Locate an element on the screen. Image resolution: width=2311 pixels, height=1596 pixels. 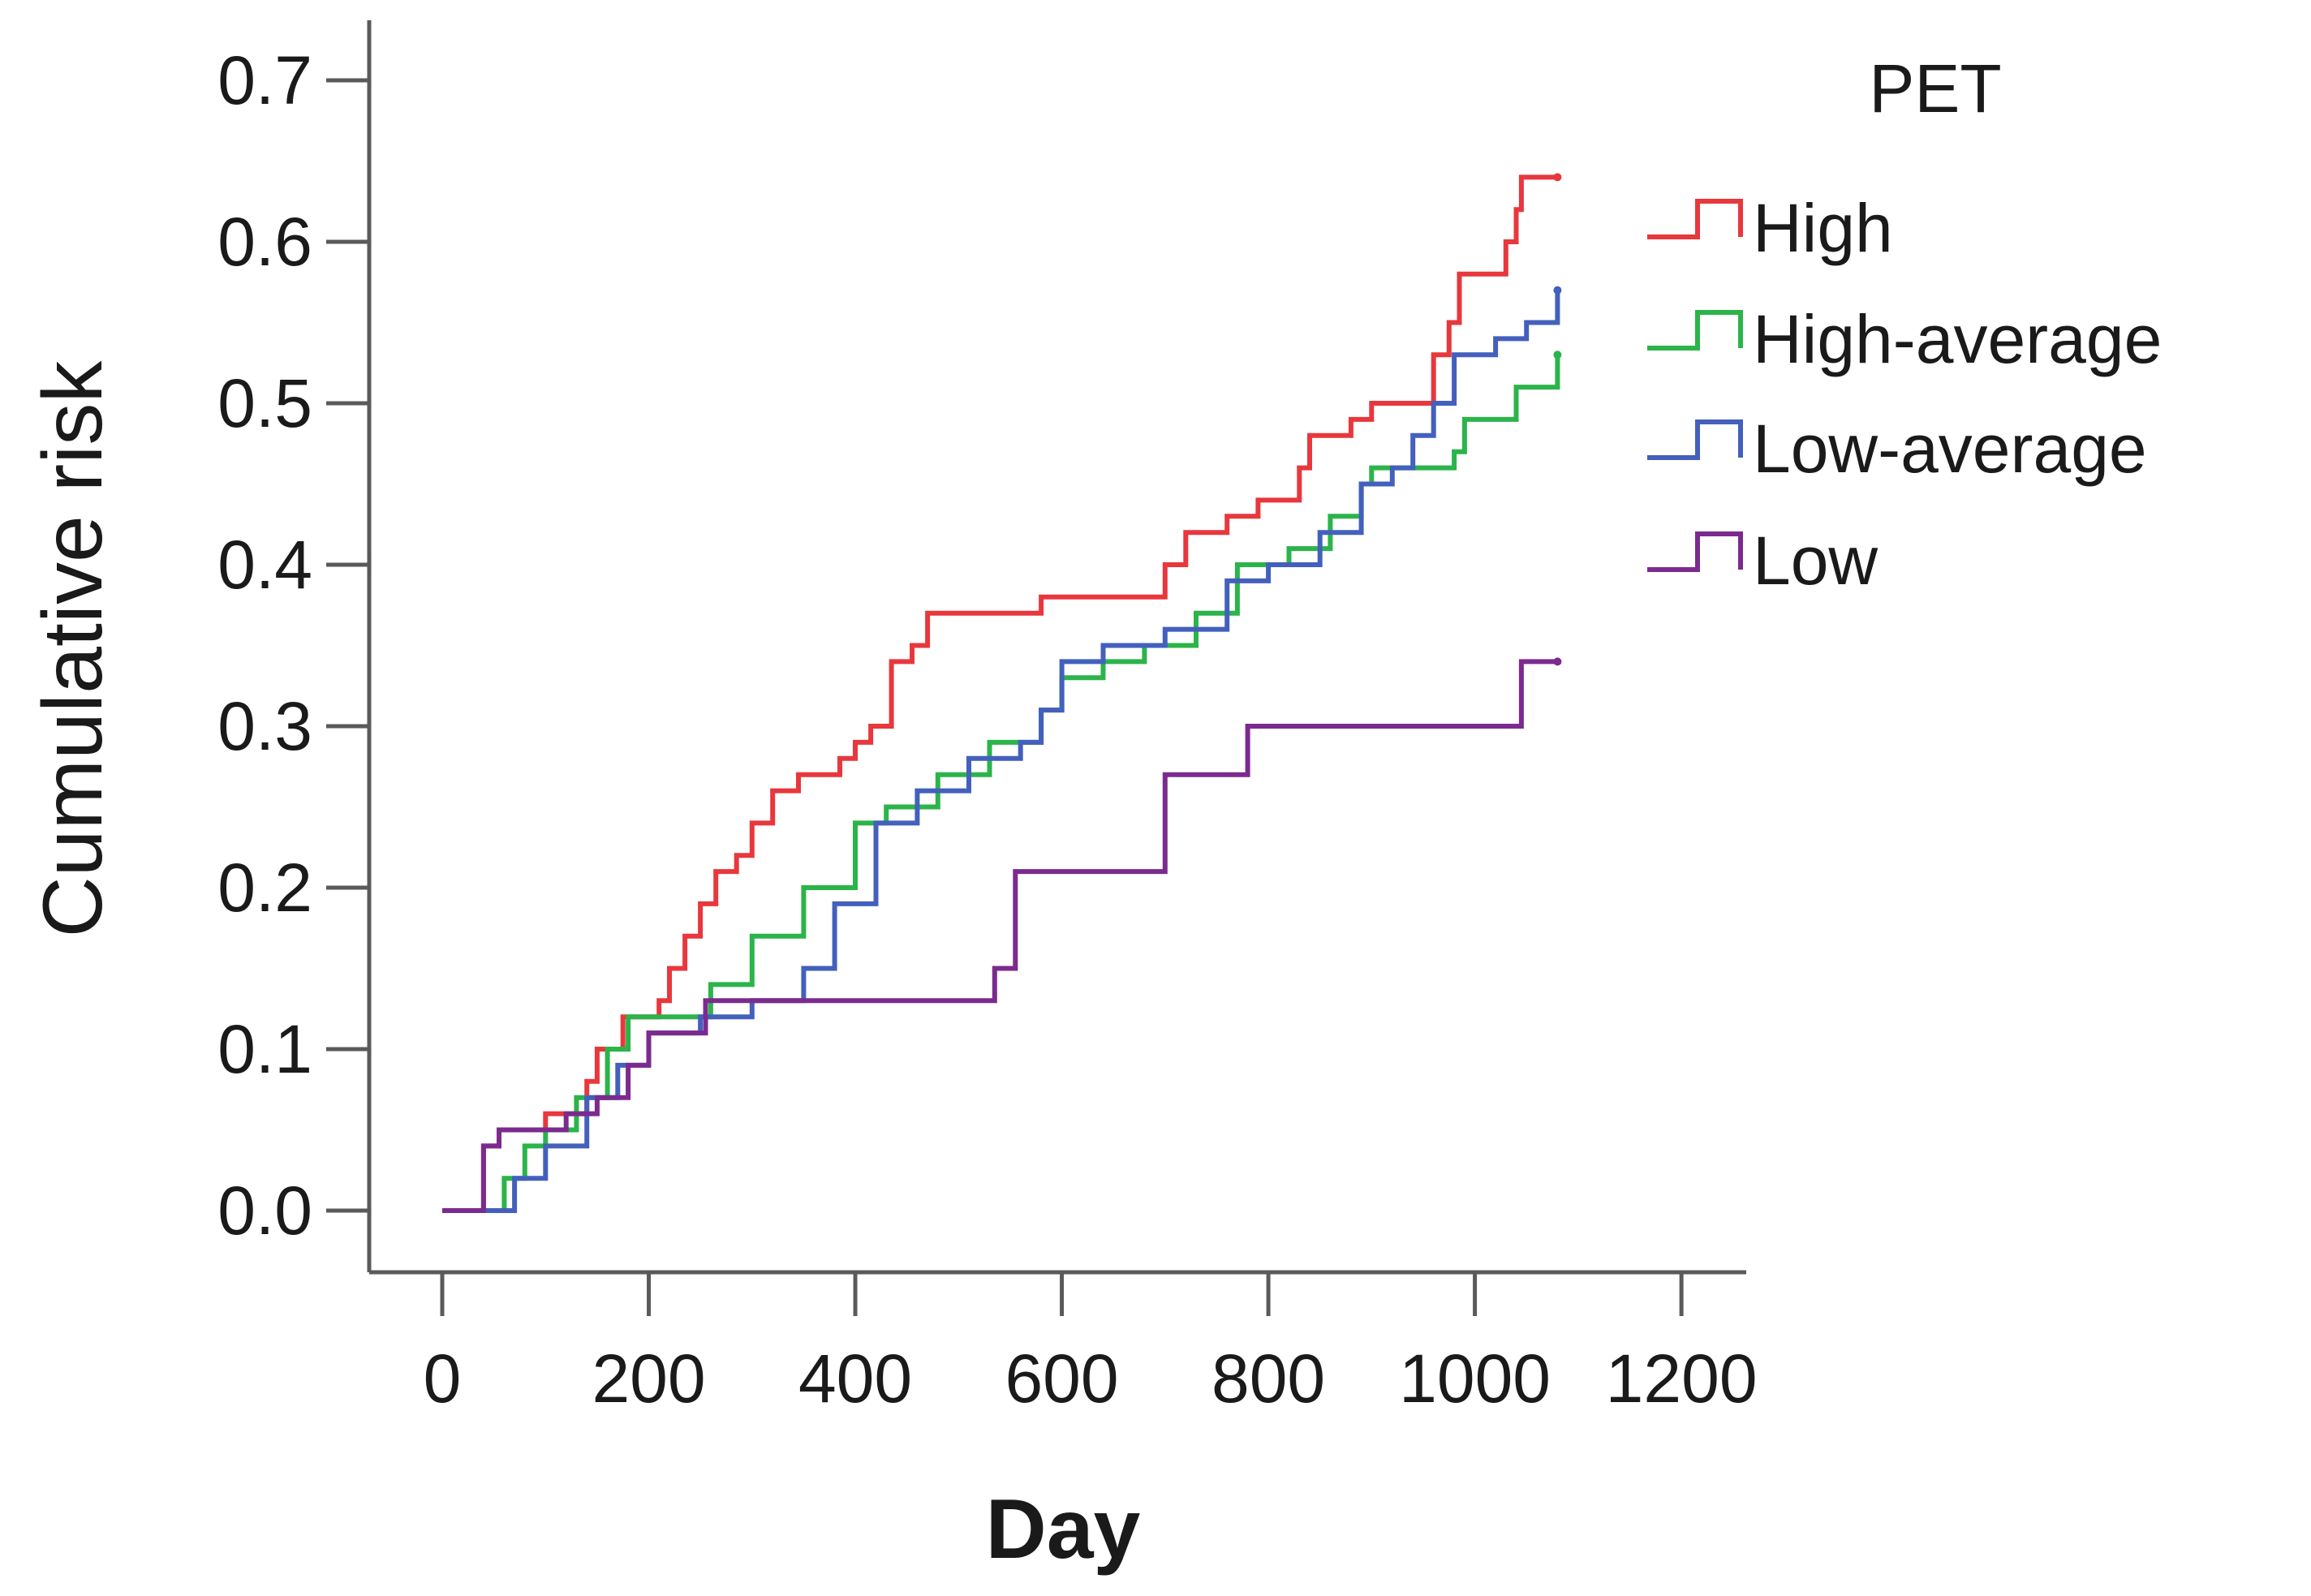
x-tick-label: 400 is located at coordinates (855, 1378).